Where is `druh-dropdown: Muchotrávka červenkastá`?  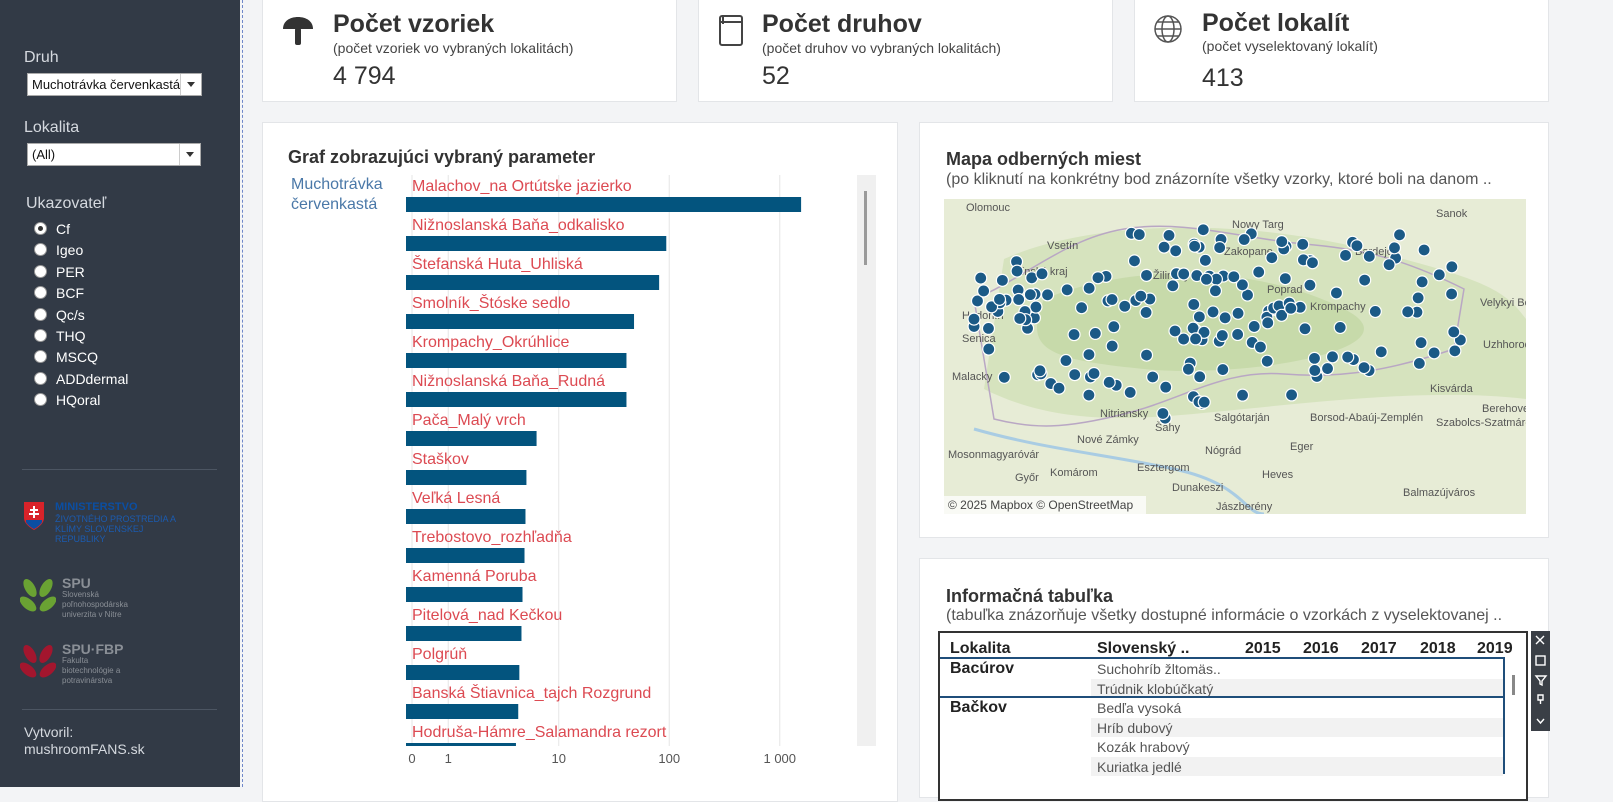 druh-dropdown: Muchotrávka červenkastá is located at coordinates (114, 84).